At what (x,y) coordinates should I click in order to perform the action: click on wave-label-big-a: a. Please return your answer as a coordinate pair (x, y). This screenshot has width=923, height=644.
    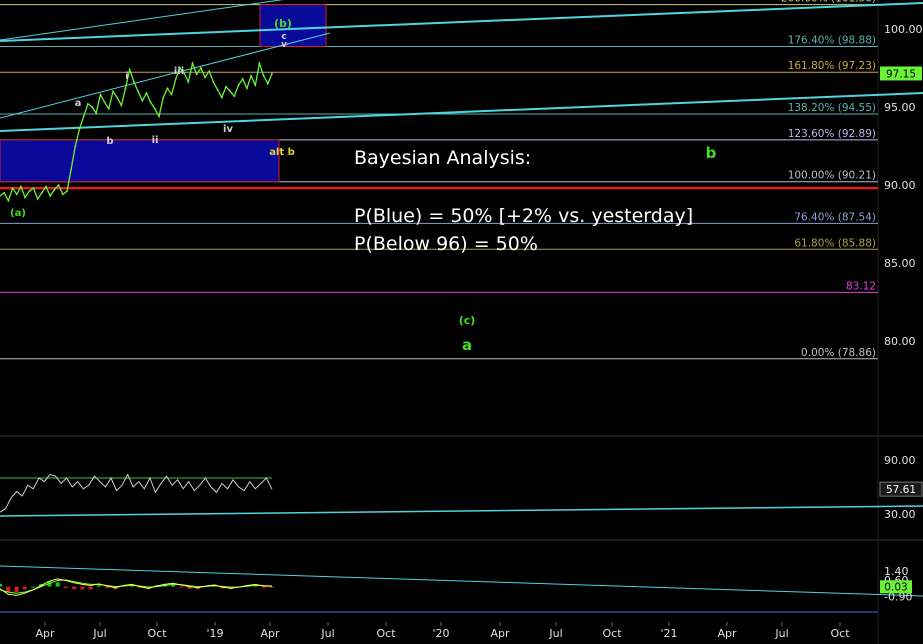
    Looking at the image, I should click on (467, 345).